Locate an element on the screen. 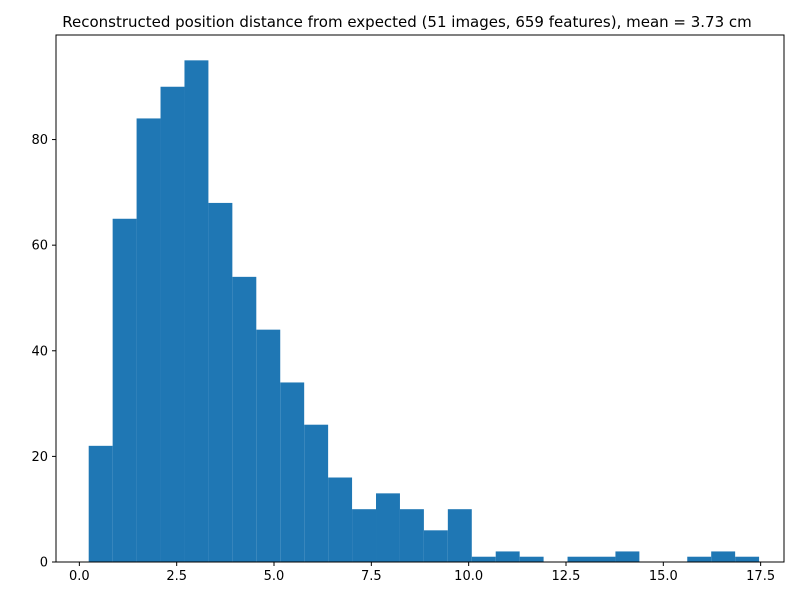 This screenshot has width=800, height=600. y-axis: 0 20 40 60 80 is located at coordinates (43, 352).